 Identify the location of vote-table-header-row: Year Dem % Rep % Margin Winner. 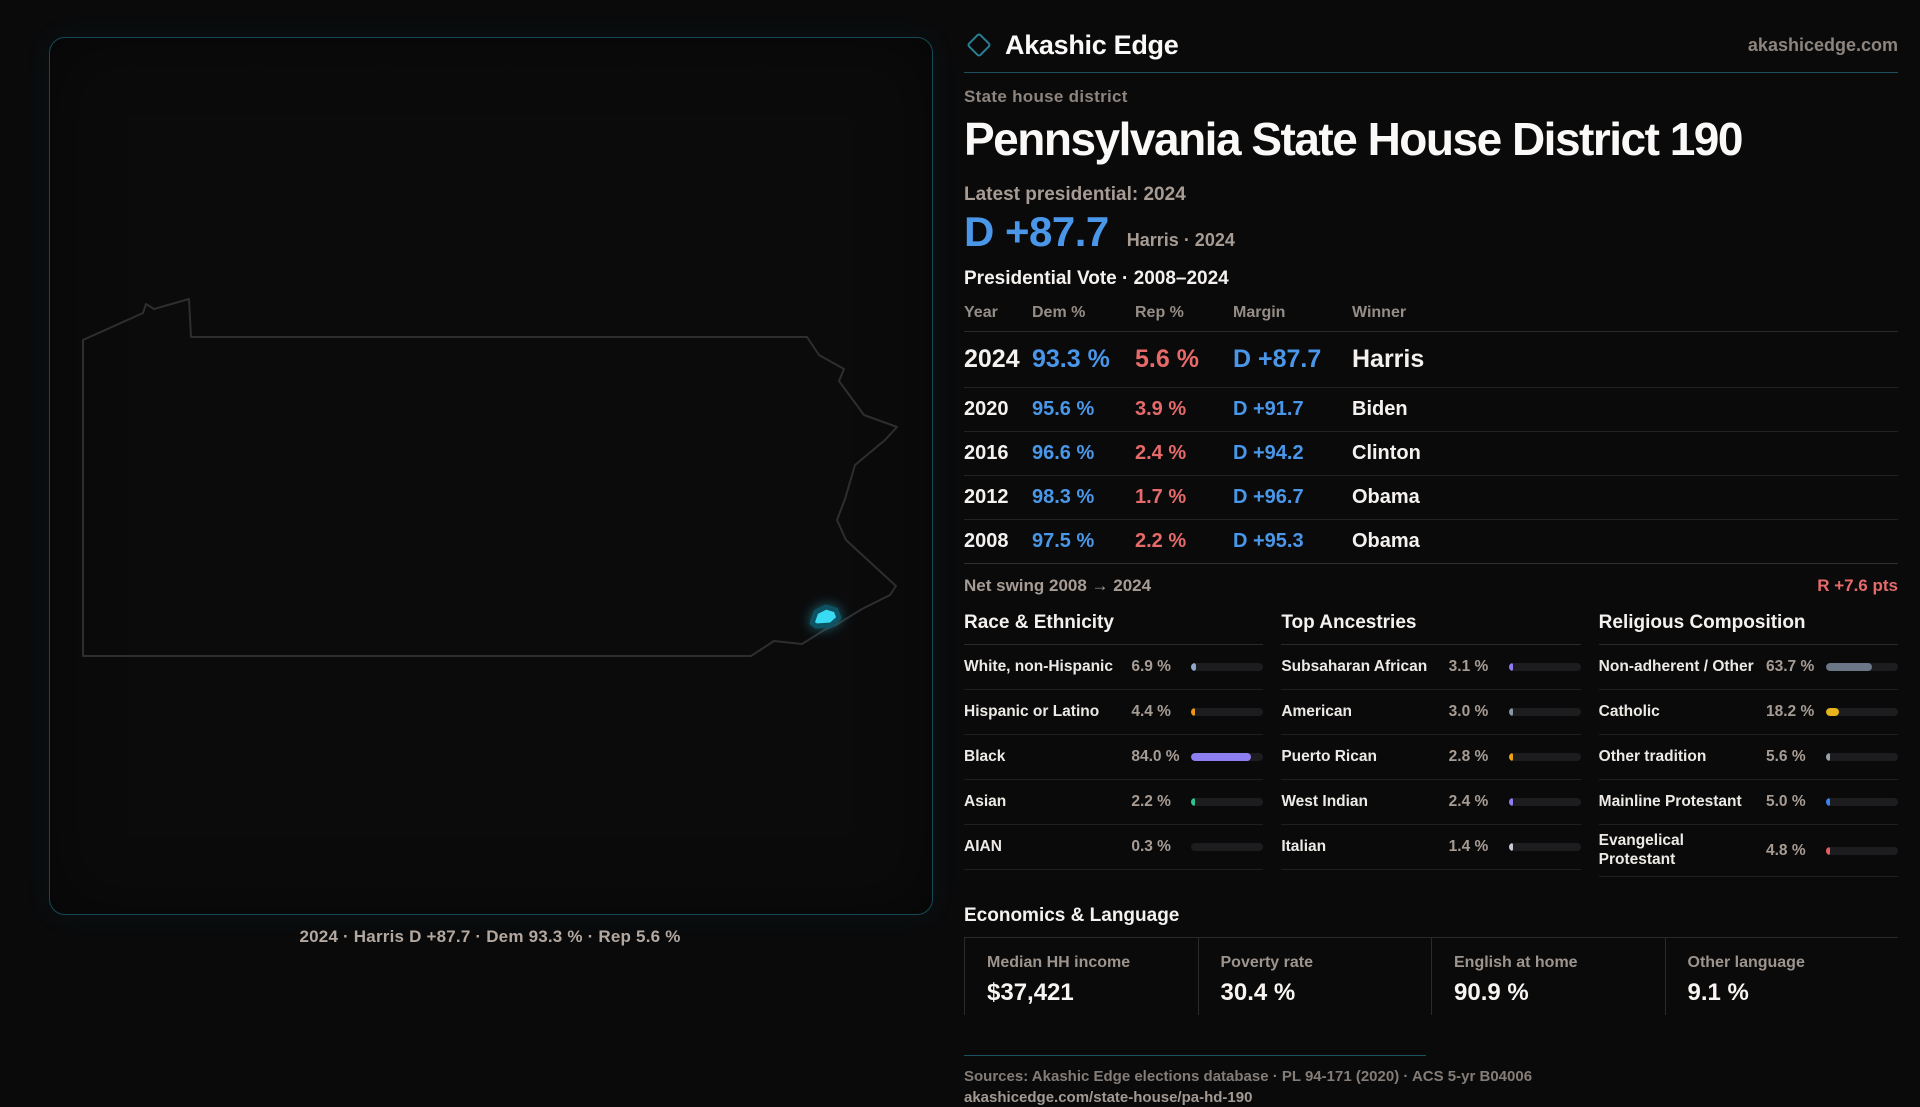
(1431, 318).